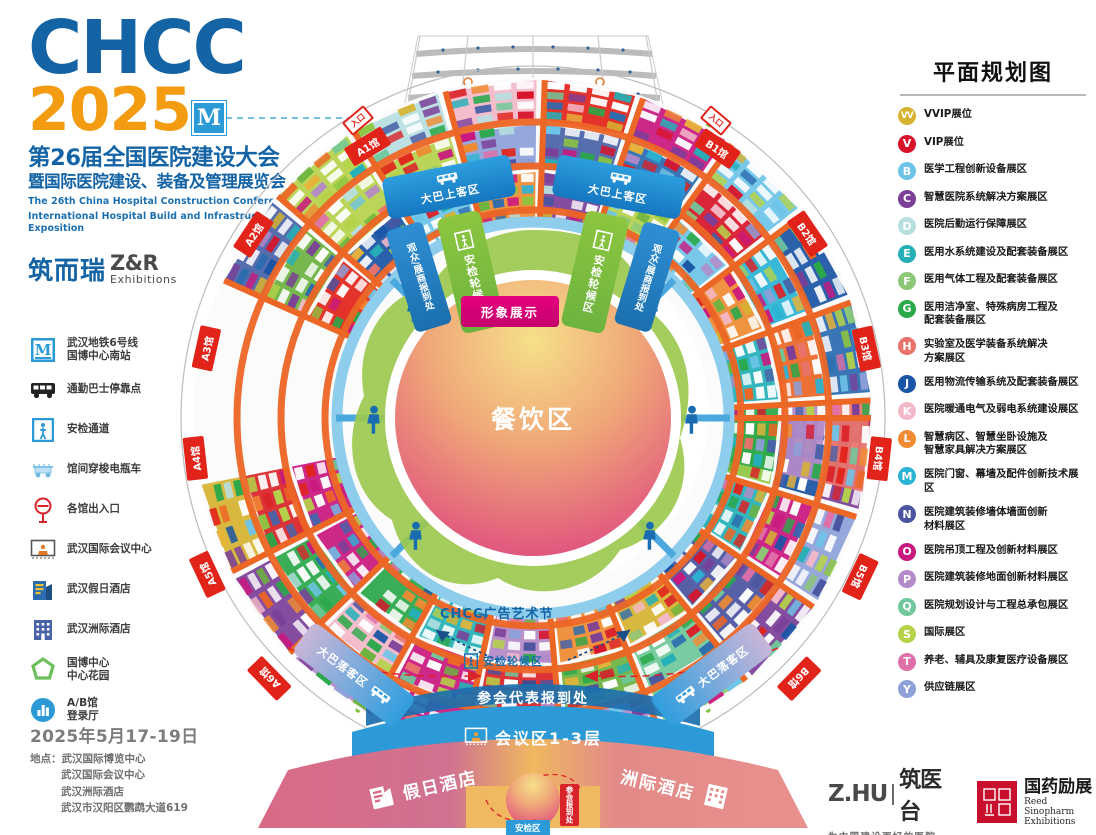  Describe the element at coordinates (993, 115) in the screenshot. I see `legend-item-vv: VV VVIP展位` at that location.